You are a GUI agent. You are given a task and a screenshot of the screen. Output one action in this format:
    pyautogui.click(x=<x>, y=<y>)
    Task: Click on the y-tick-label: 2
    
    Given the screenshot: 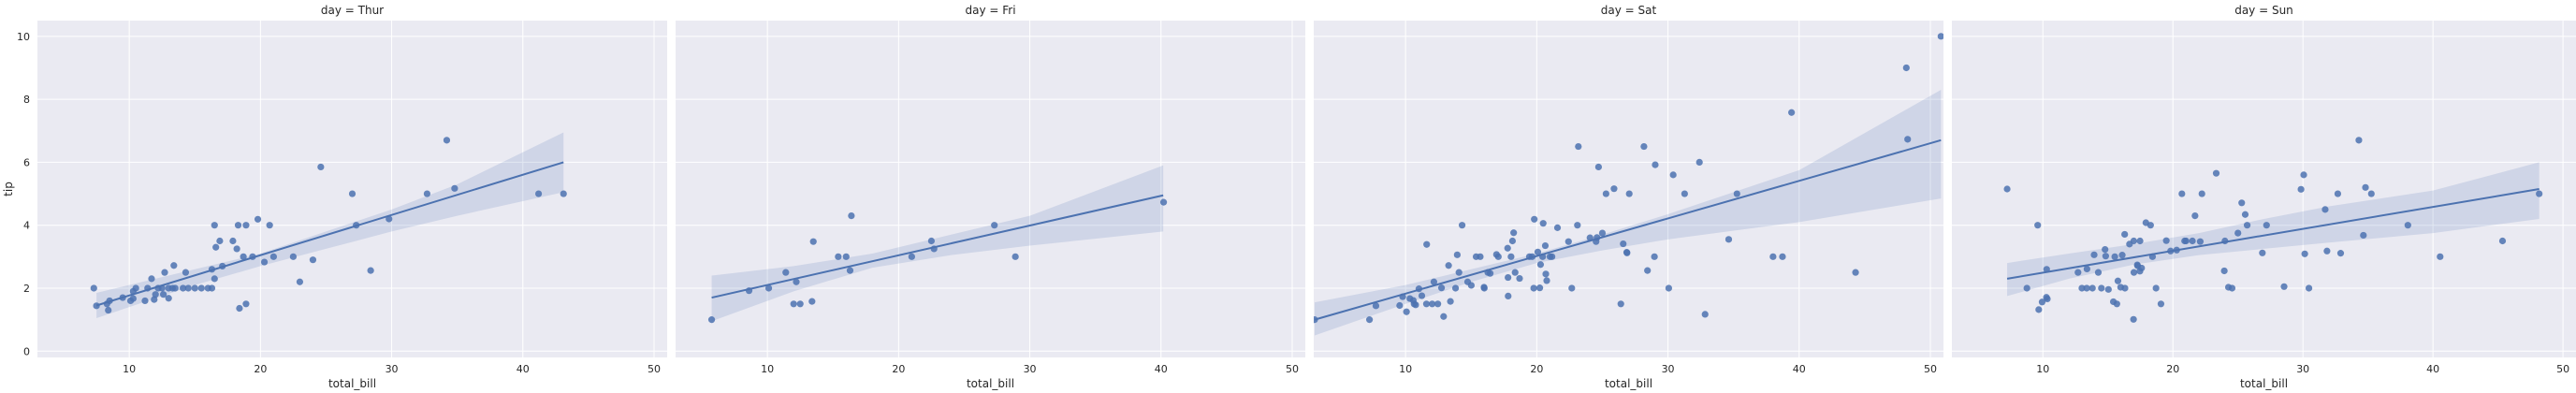 What is the action you would take?
    pyautogui.click(x=26, y=289)
    